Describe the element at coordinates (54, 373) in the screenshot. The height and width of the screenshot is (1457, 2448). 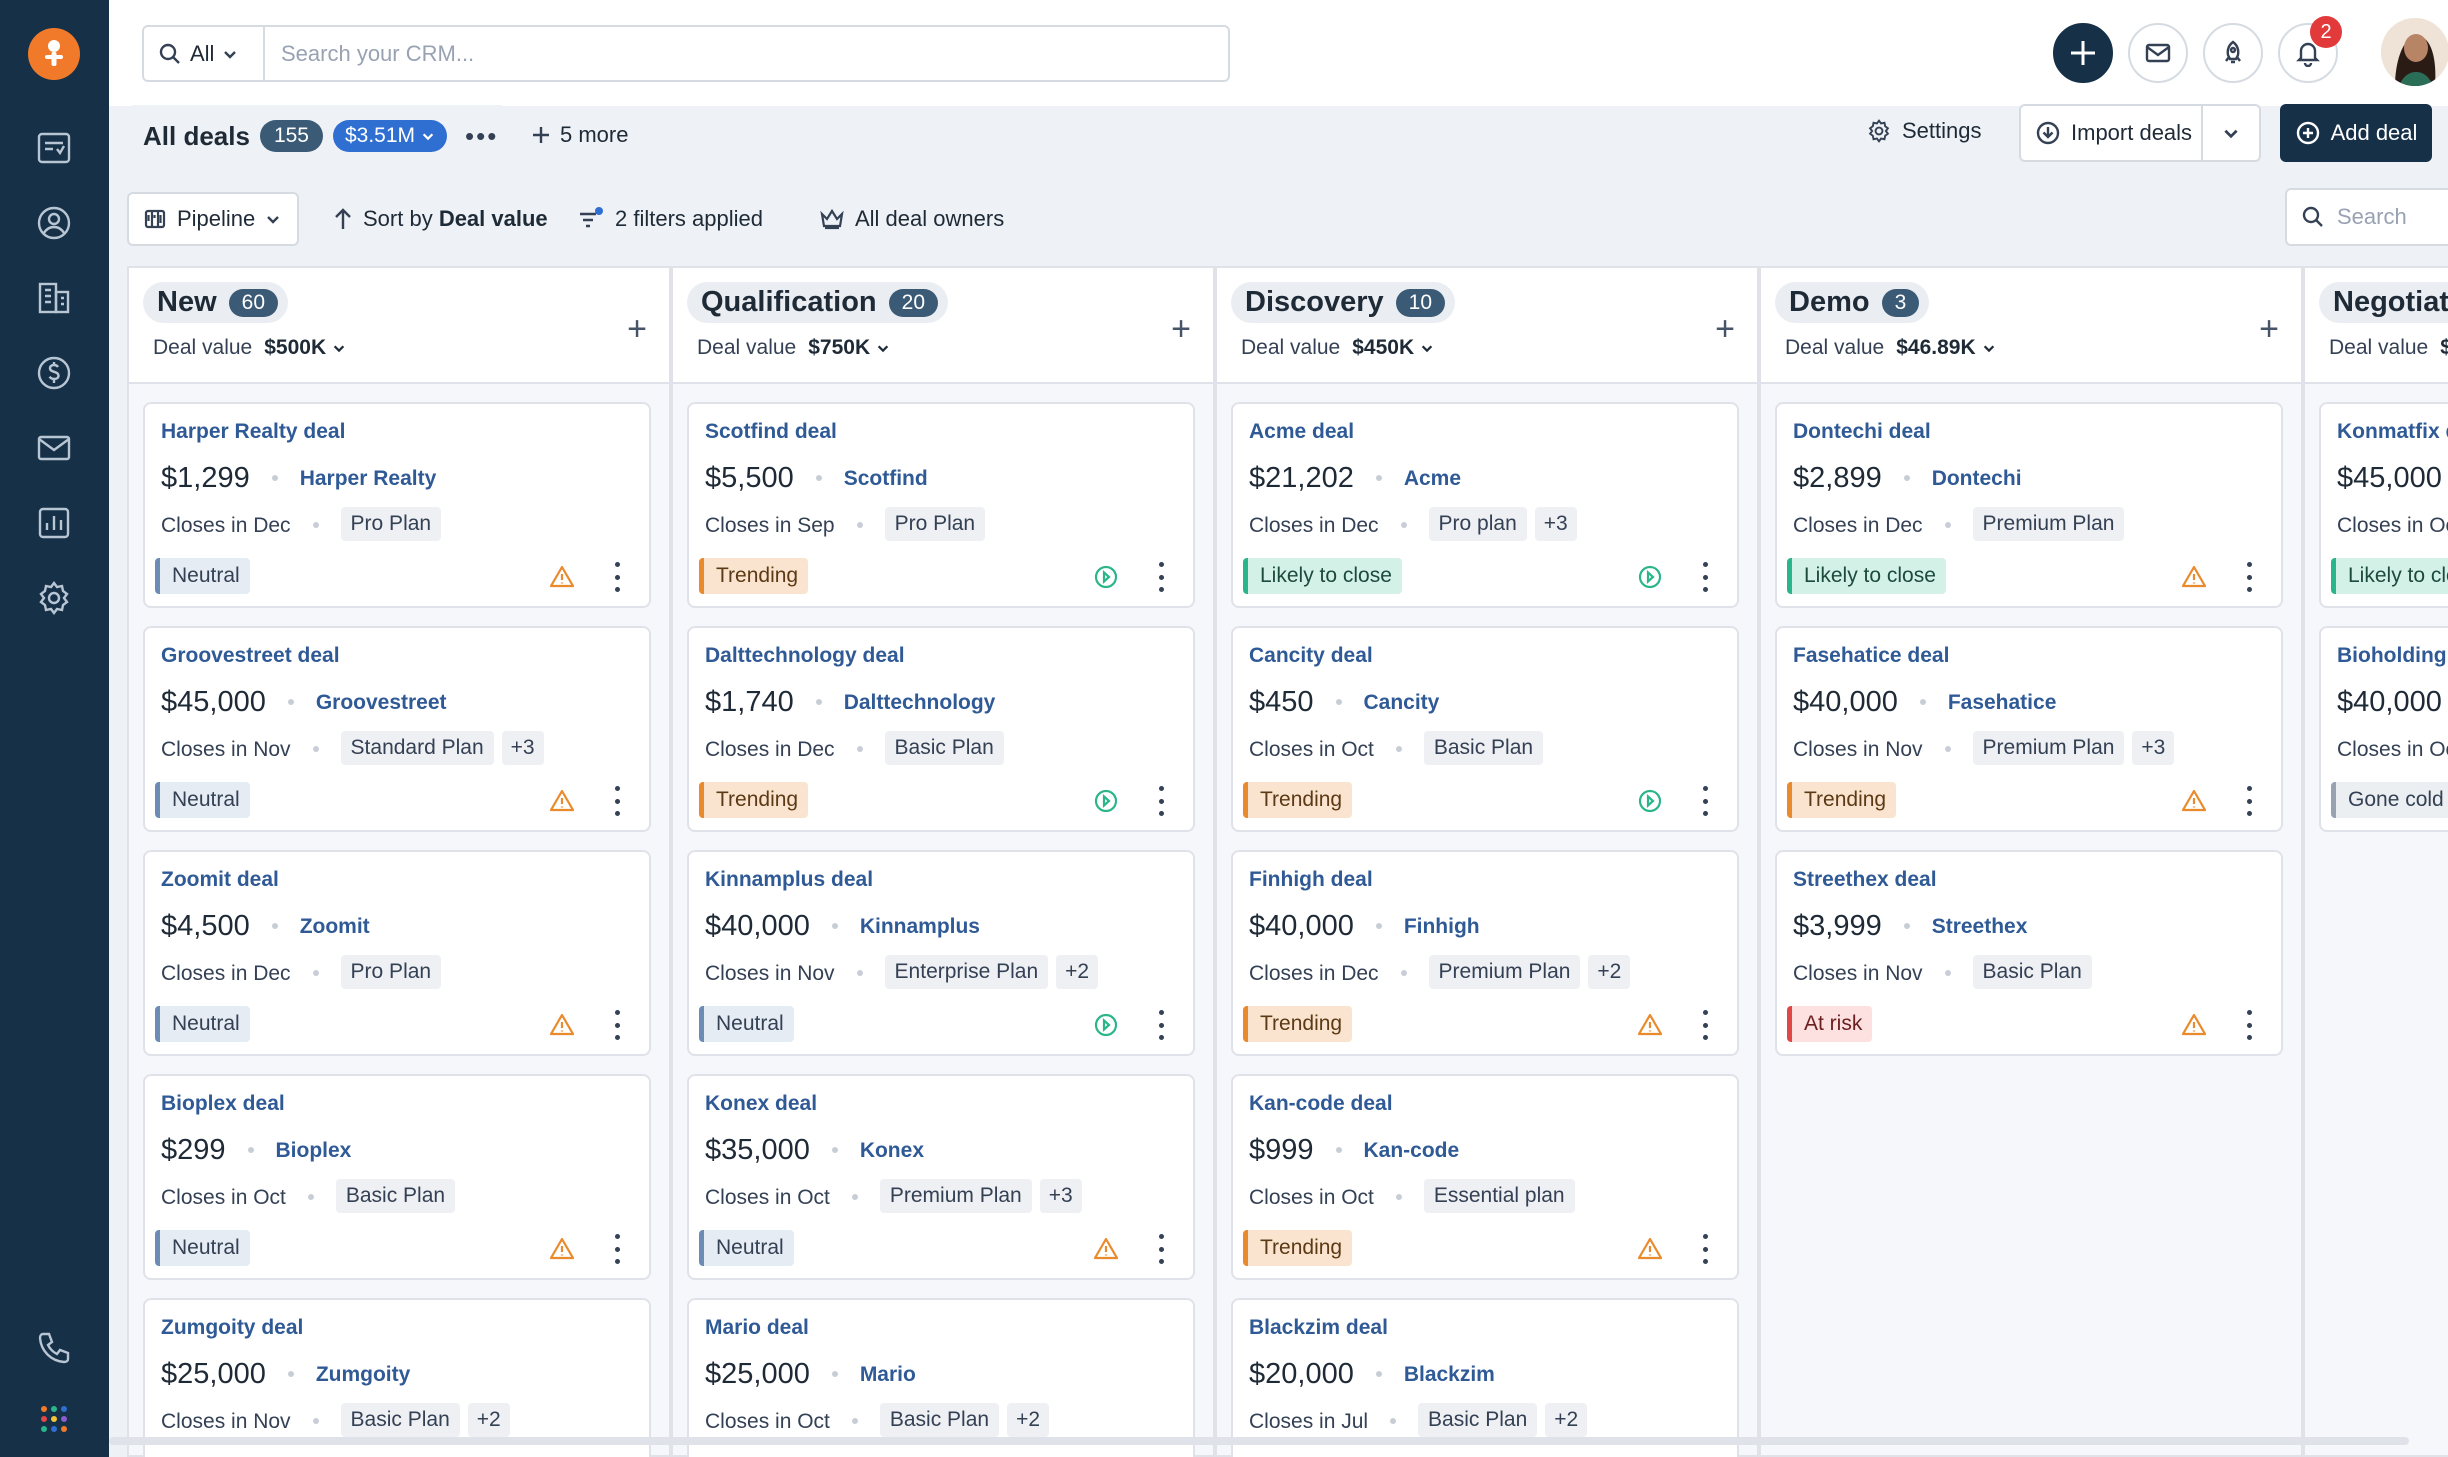
I see `nav-deals-icon` at that location.